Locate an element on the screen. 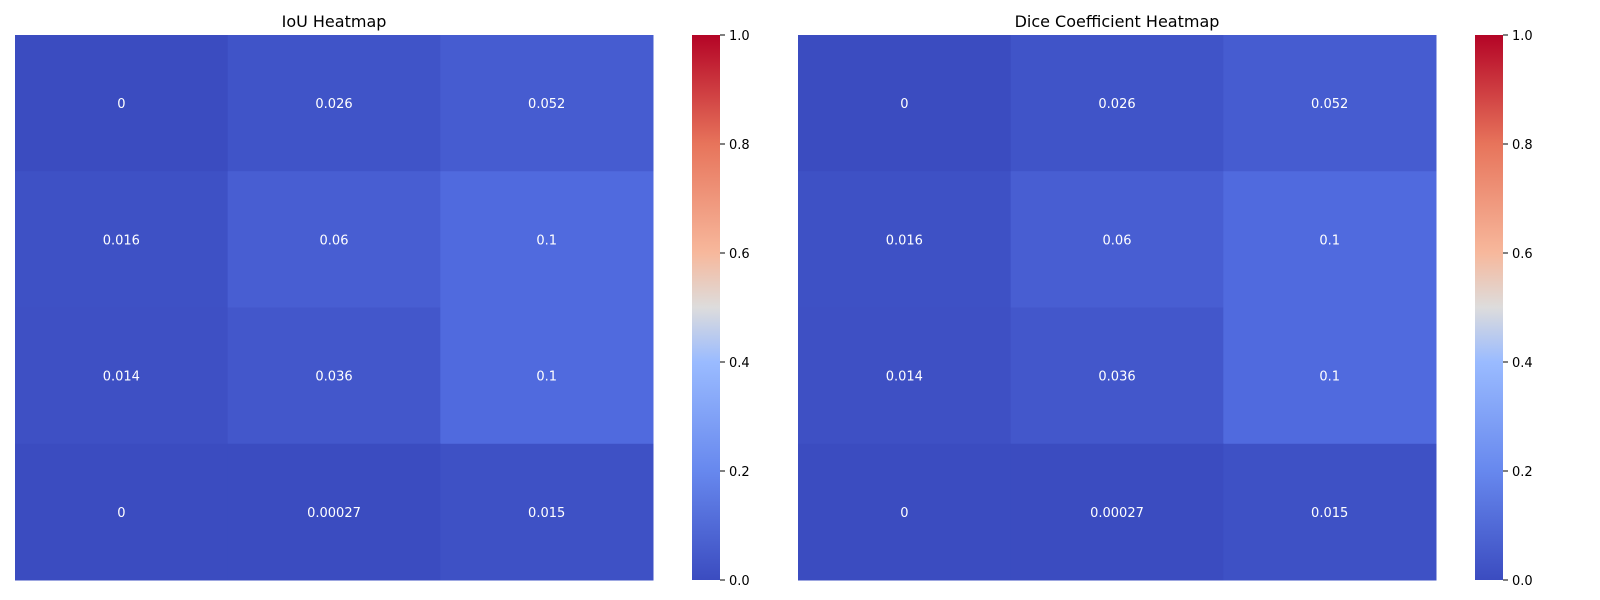 This screenshot has height=600, width=1600. chart-title: Dice Coefficient Heatmap is located at coordinates (1117, 21).